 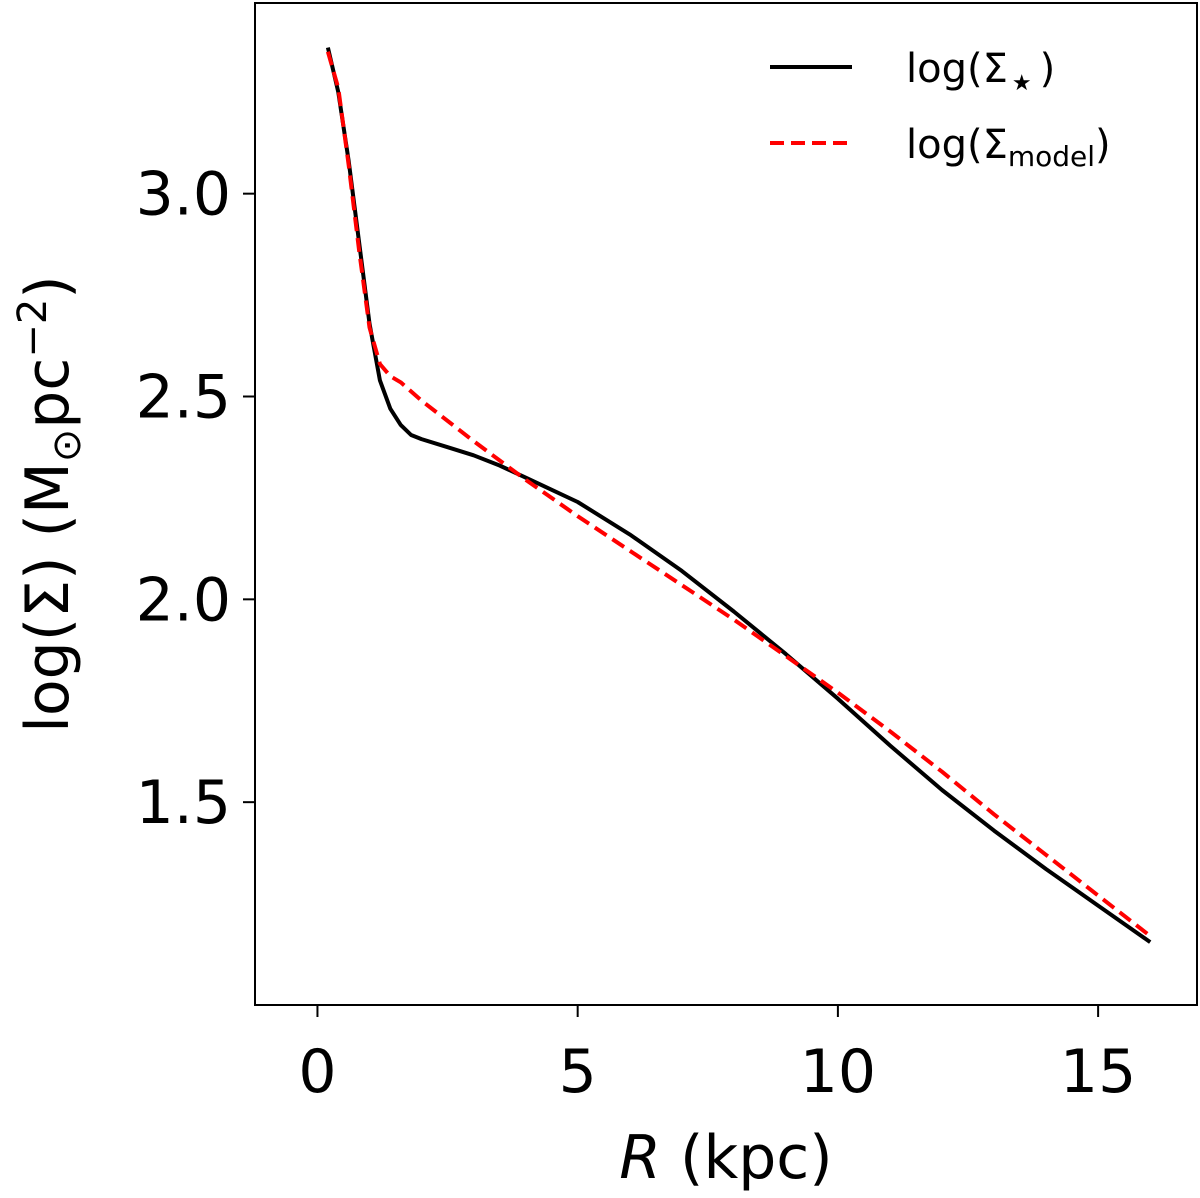 I want to click on y-axis-ticks: 1.5 2.0 2.5 3.0, so click(x=195, y=499).